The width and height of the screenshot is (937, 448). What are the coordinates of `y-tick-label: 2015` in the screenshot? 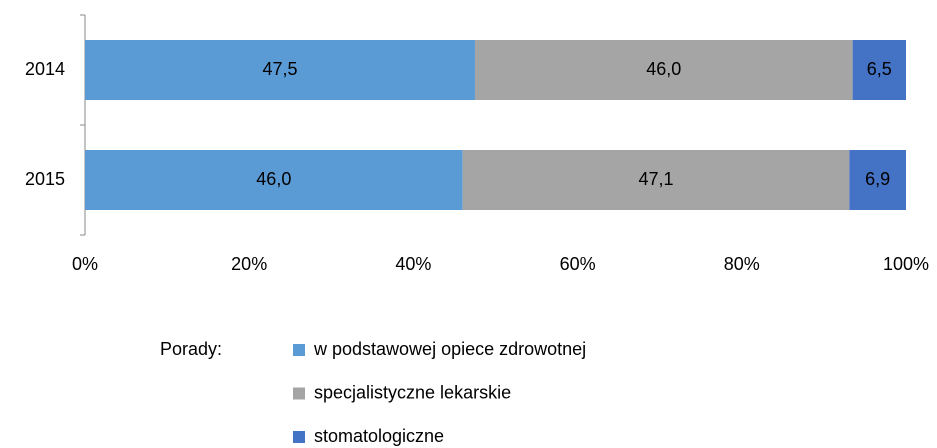 It's located at (45, 179).